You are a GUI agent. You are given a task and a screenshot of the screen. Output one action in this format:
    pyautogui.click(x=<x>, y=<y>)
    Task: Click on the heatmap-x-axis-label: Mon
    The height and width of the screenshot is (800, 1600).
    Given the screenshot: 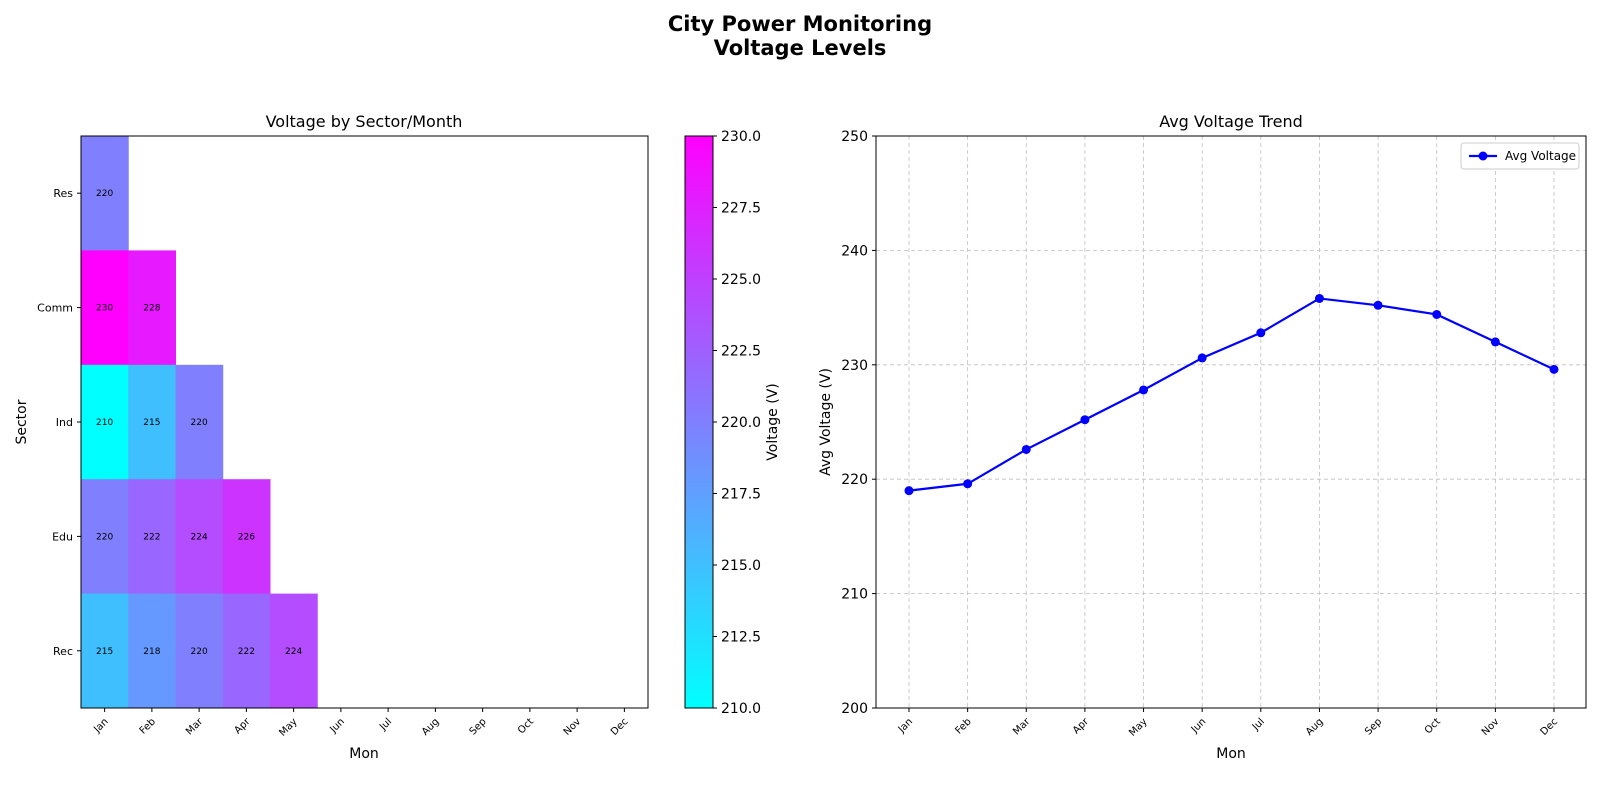 What is the action you would take?
    pyautogui.click(x=364, y=754)
    